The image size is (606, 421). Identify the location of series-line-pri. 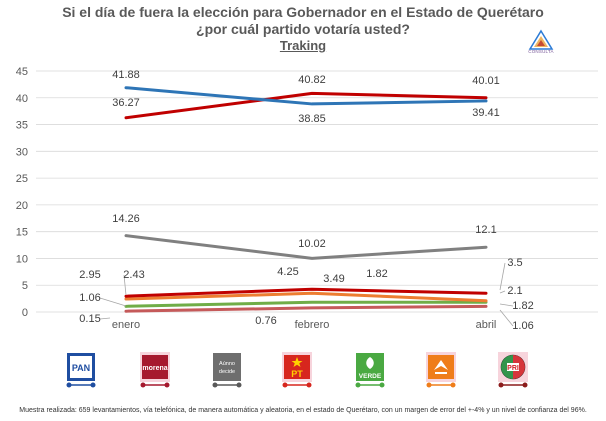
(306, 308).